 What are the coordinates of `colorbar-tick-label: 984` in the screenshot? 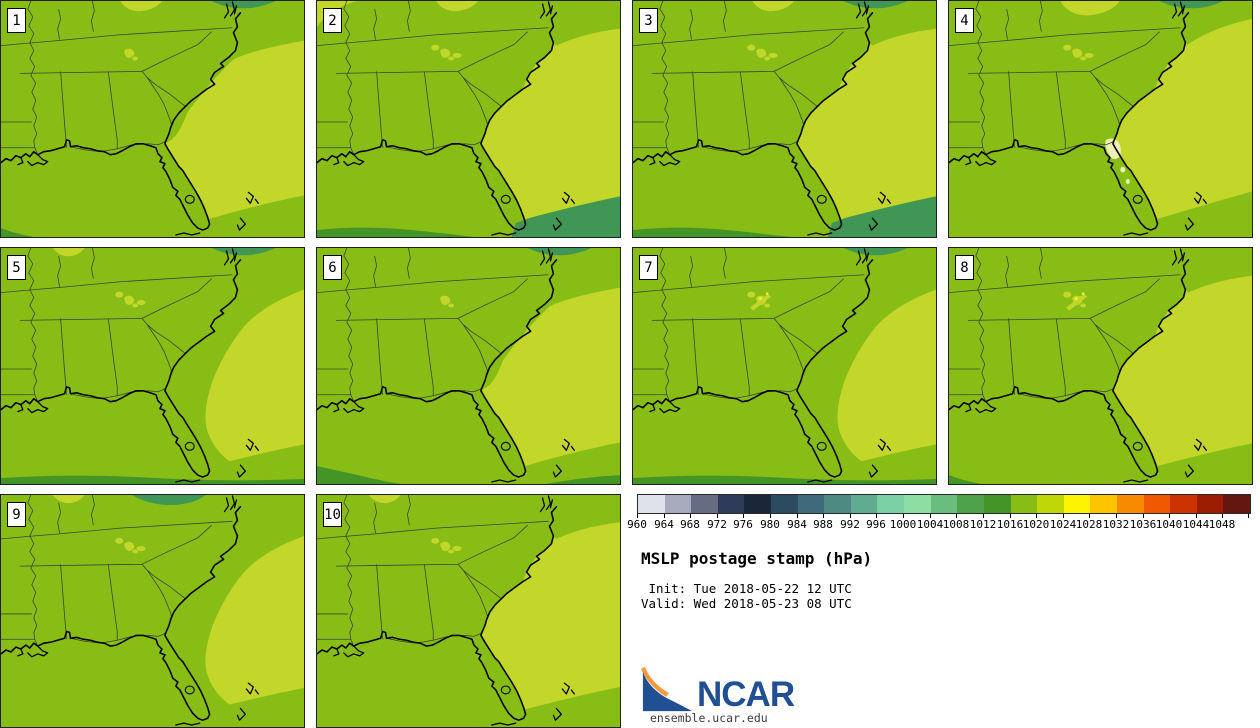 It's located at (797, 524).